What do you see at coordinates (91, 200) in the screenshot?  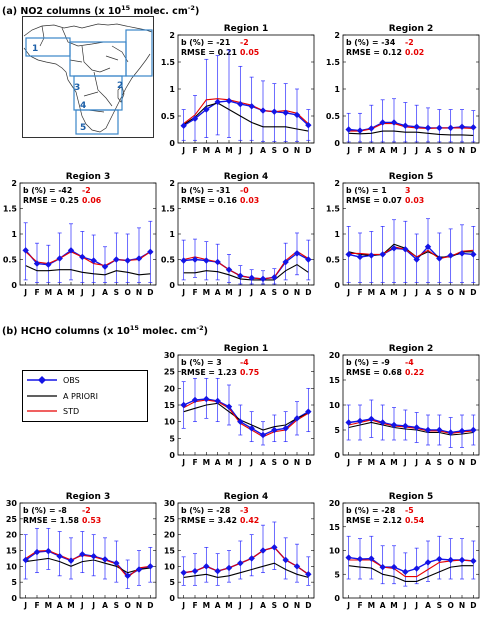 I see `stat-rmse-std: 0.06` at bounding box center [91, 200].